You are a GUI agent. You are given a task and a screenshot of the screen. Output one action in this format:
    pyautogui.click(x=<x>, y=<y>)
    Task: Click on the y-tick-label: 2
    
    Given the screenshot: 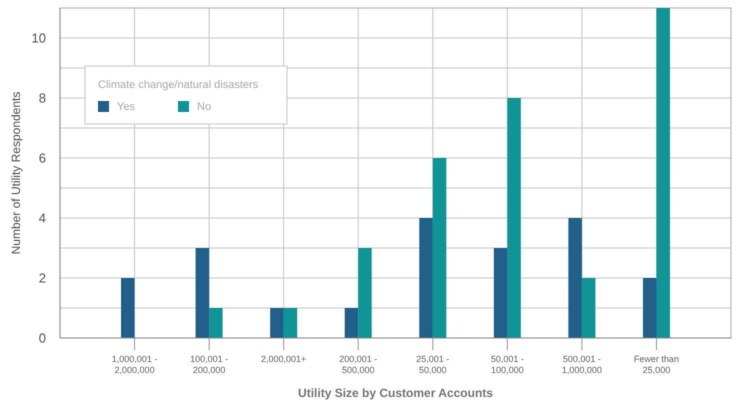 What is the action you would take?
    pyautogui.click(x=42, y=278)
    